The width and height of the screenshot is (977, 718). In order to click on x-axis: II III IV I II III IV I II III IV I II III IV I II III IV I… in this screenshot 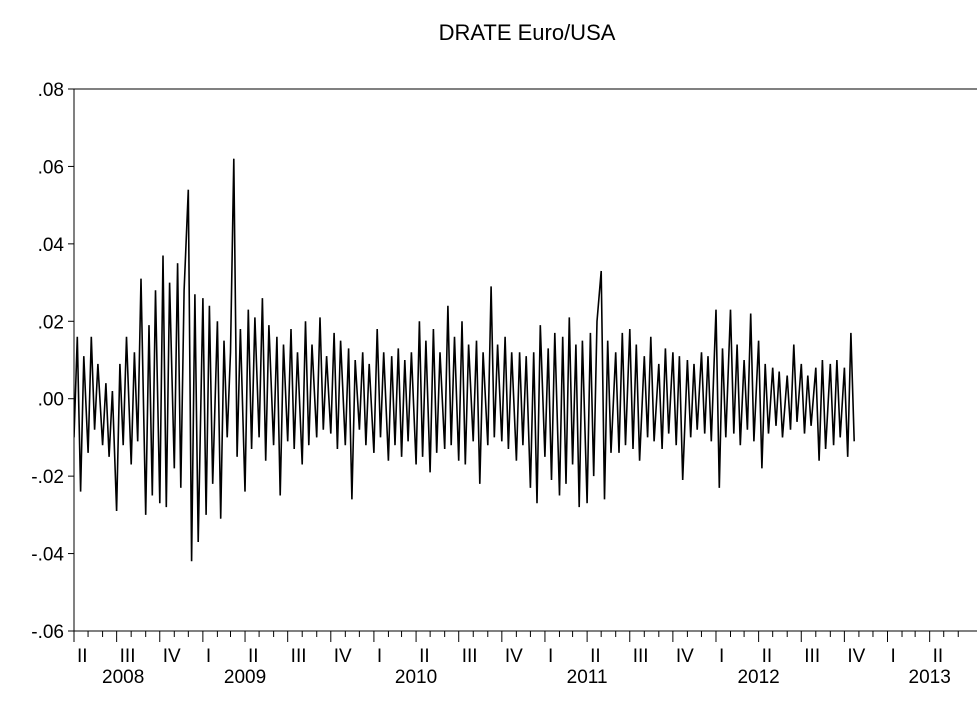, I will do `click(516, 659)`.